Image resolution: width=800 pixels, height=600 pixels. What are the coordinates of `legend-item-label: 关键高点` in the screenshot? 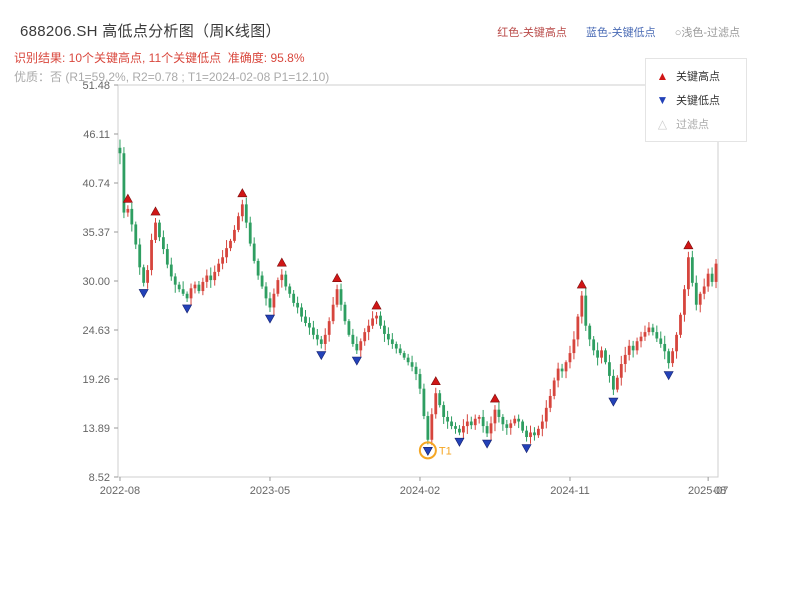 It's located at (698, 77).